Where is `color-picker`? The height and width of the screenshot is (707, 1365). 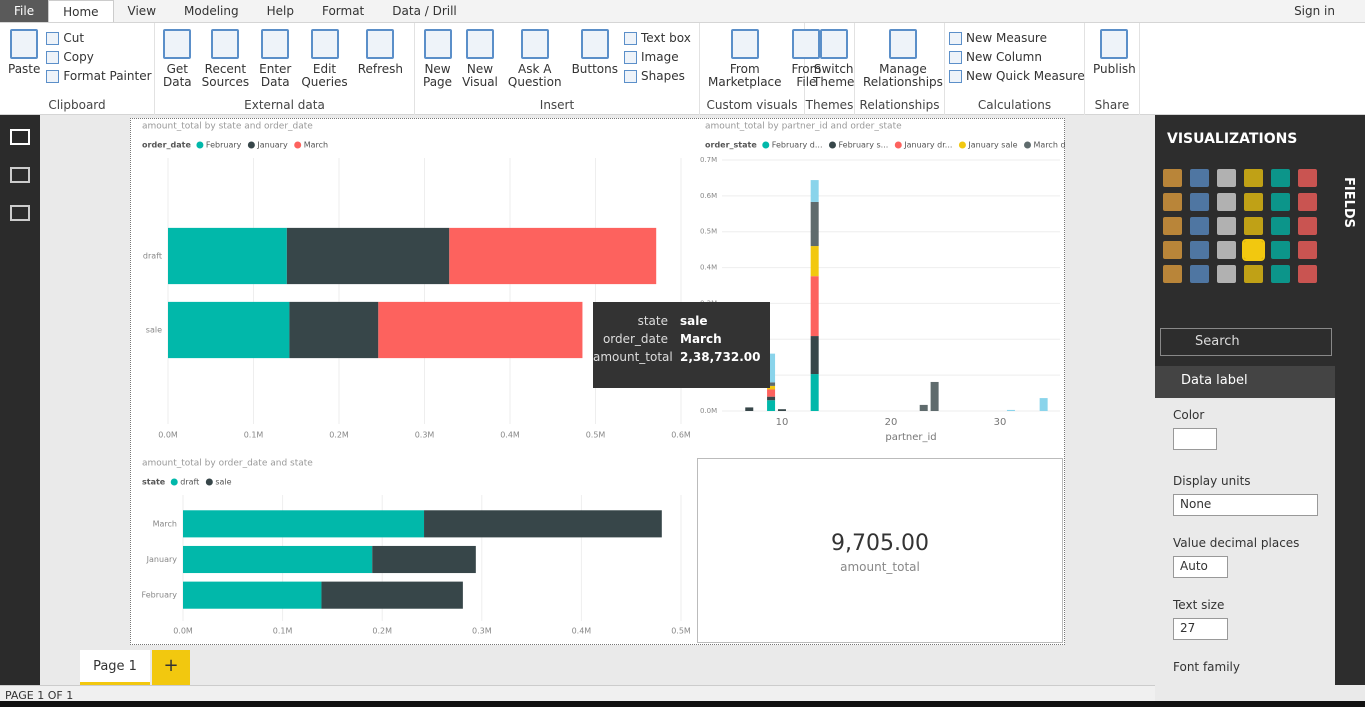
color-picker is located at coordinates (1195, 439).